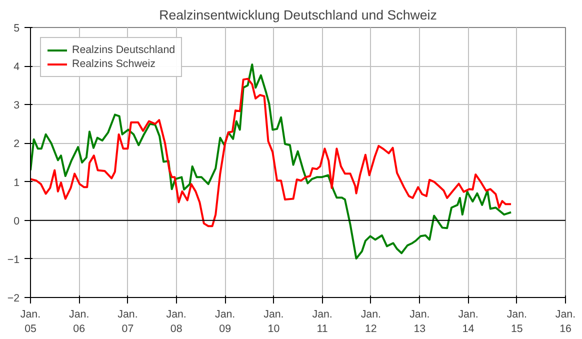 This screenshot has height=339, width=582. What do you see at coordinates (13, 260) in the screenshot?
I see `y-tick-label: −1` at bounding box center [13, 260].